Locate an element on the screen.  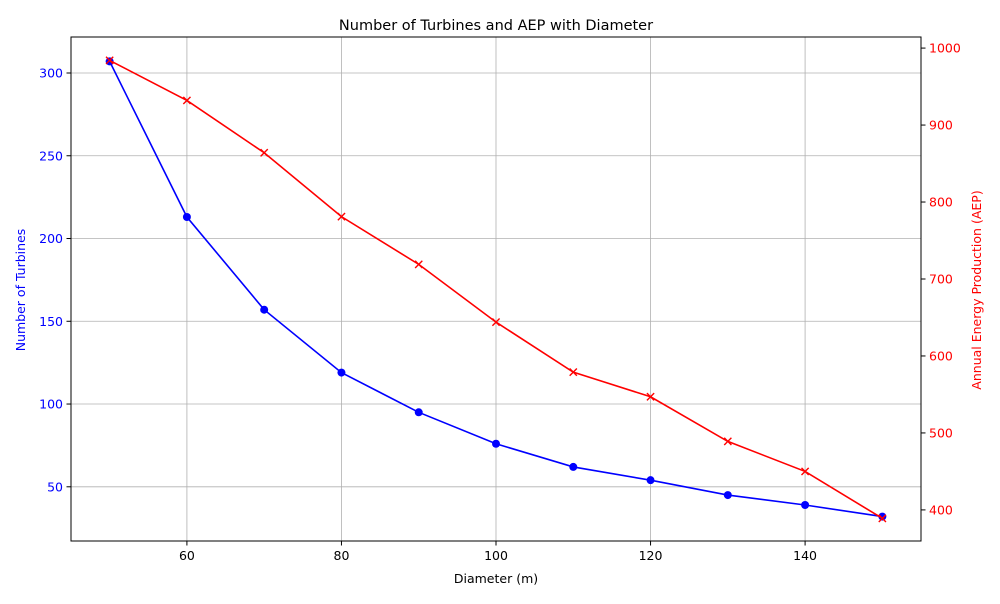
chart-title: Number of Turbines and AEP with Diameter is located at coordinates (496, 26).